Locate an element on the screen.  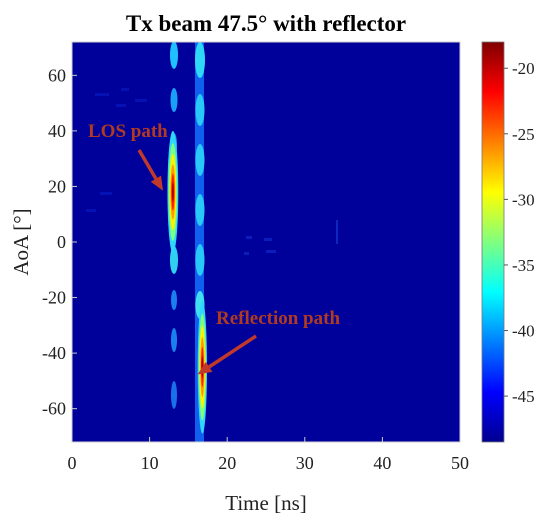
y-axis-ticks: 60 40 20 0 -20 -40 -60 is located at coordinates (59, 242).